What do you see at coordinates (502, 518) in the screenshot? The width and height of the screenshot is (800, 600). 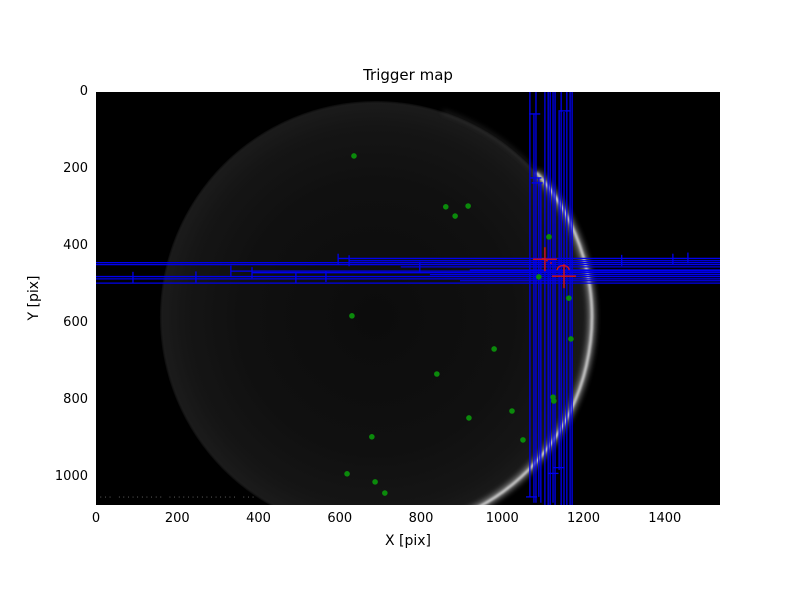 I see `x-tick-label-1000: 1000` at bounding box center [502, 518].